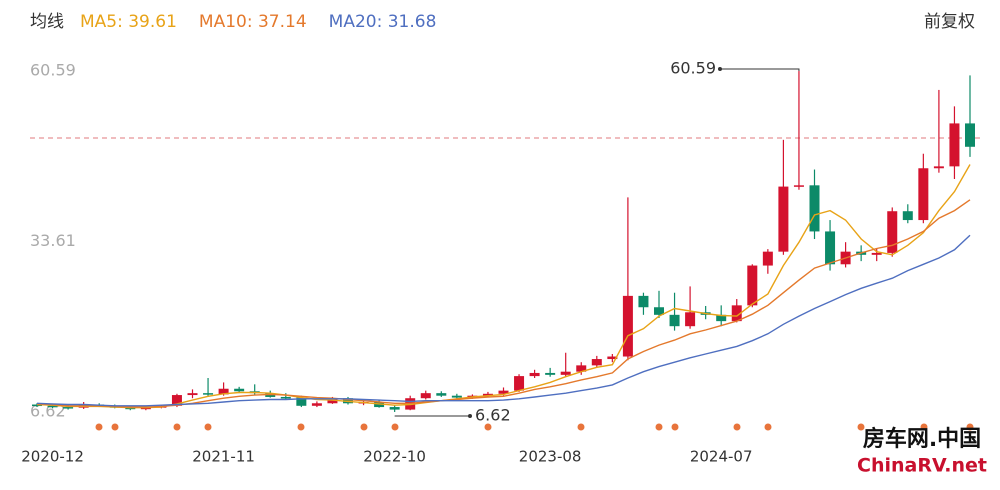 The height and width of the screenshot is (490, 1000). Describe the element at coordinates (760, 70) in the screenshot. I see `high-leader` at that location.